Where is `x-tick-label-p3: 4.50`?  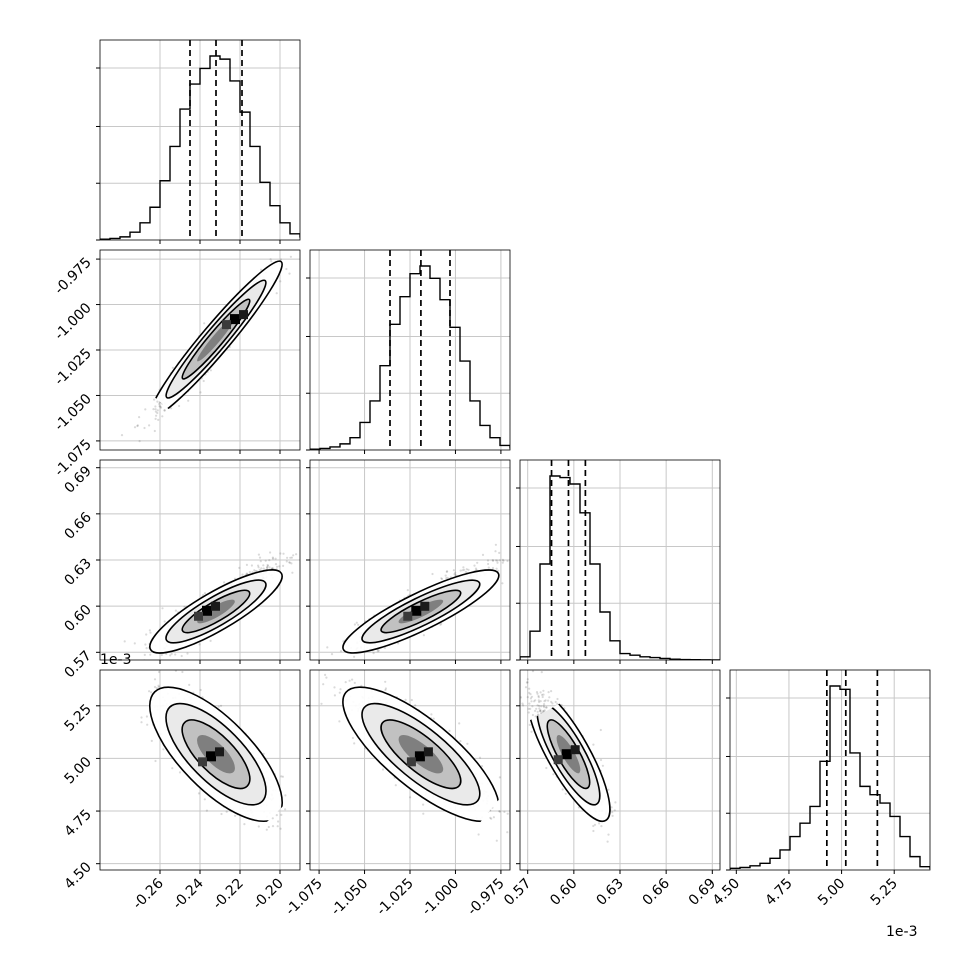
x-tick-label-p3: 4.50 is located at coordinates (726, 892).